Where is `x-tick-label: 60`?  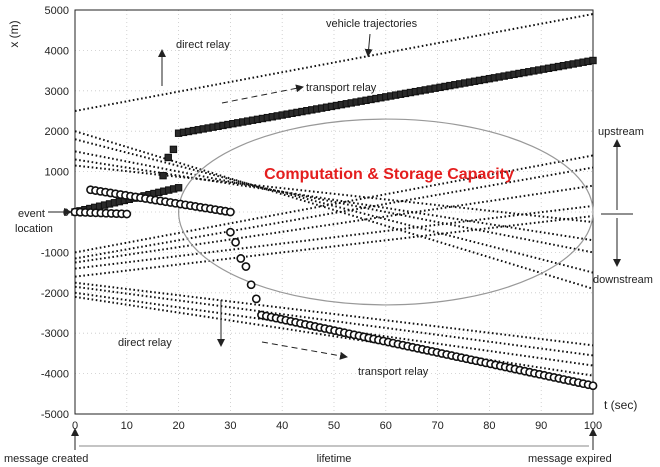 x-tick-label: 60 is located at coordinates (386, 426).